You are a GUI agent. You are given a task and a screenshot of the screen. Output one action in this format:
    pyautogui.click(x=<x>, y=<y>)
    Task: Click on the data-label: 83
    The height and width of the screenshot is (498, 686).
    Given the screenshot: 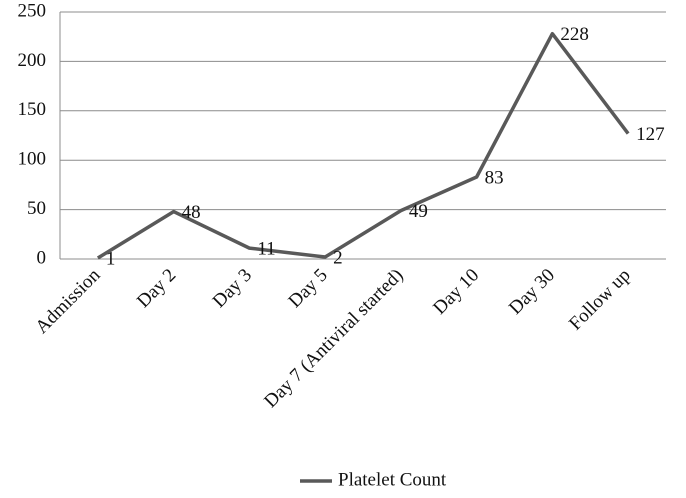 What is the action you would take?
    pyautogui.click(x=494, y=177)
    